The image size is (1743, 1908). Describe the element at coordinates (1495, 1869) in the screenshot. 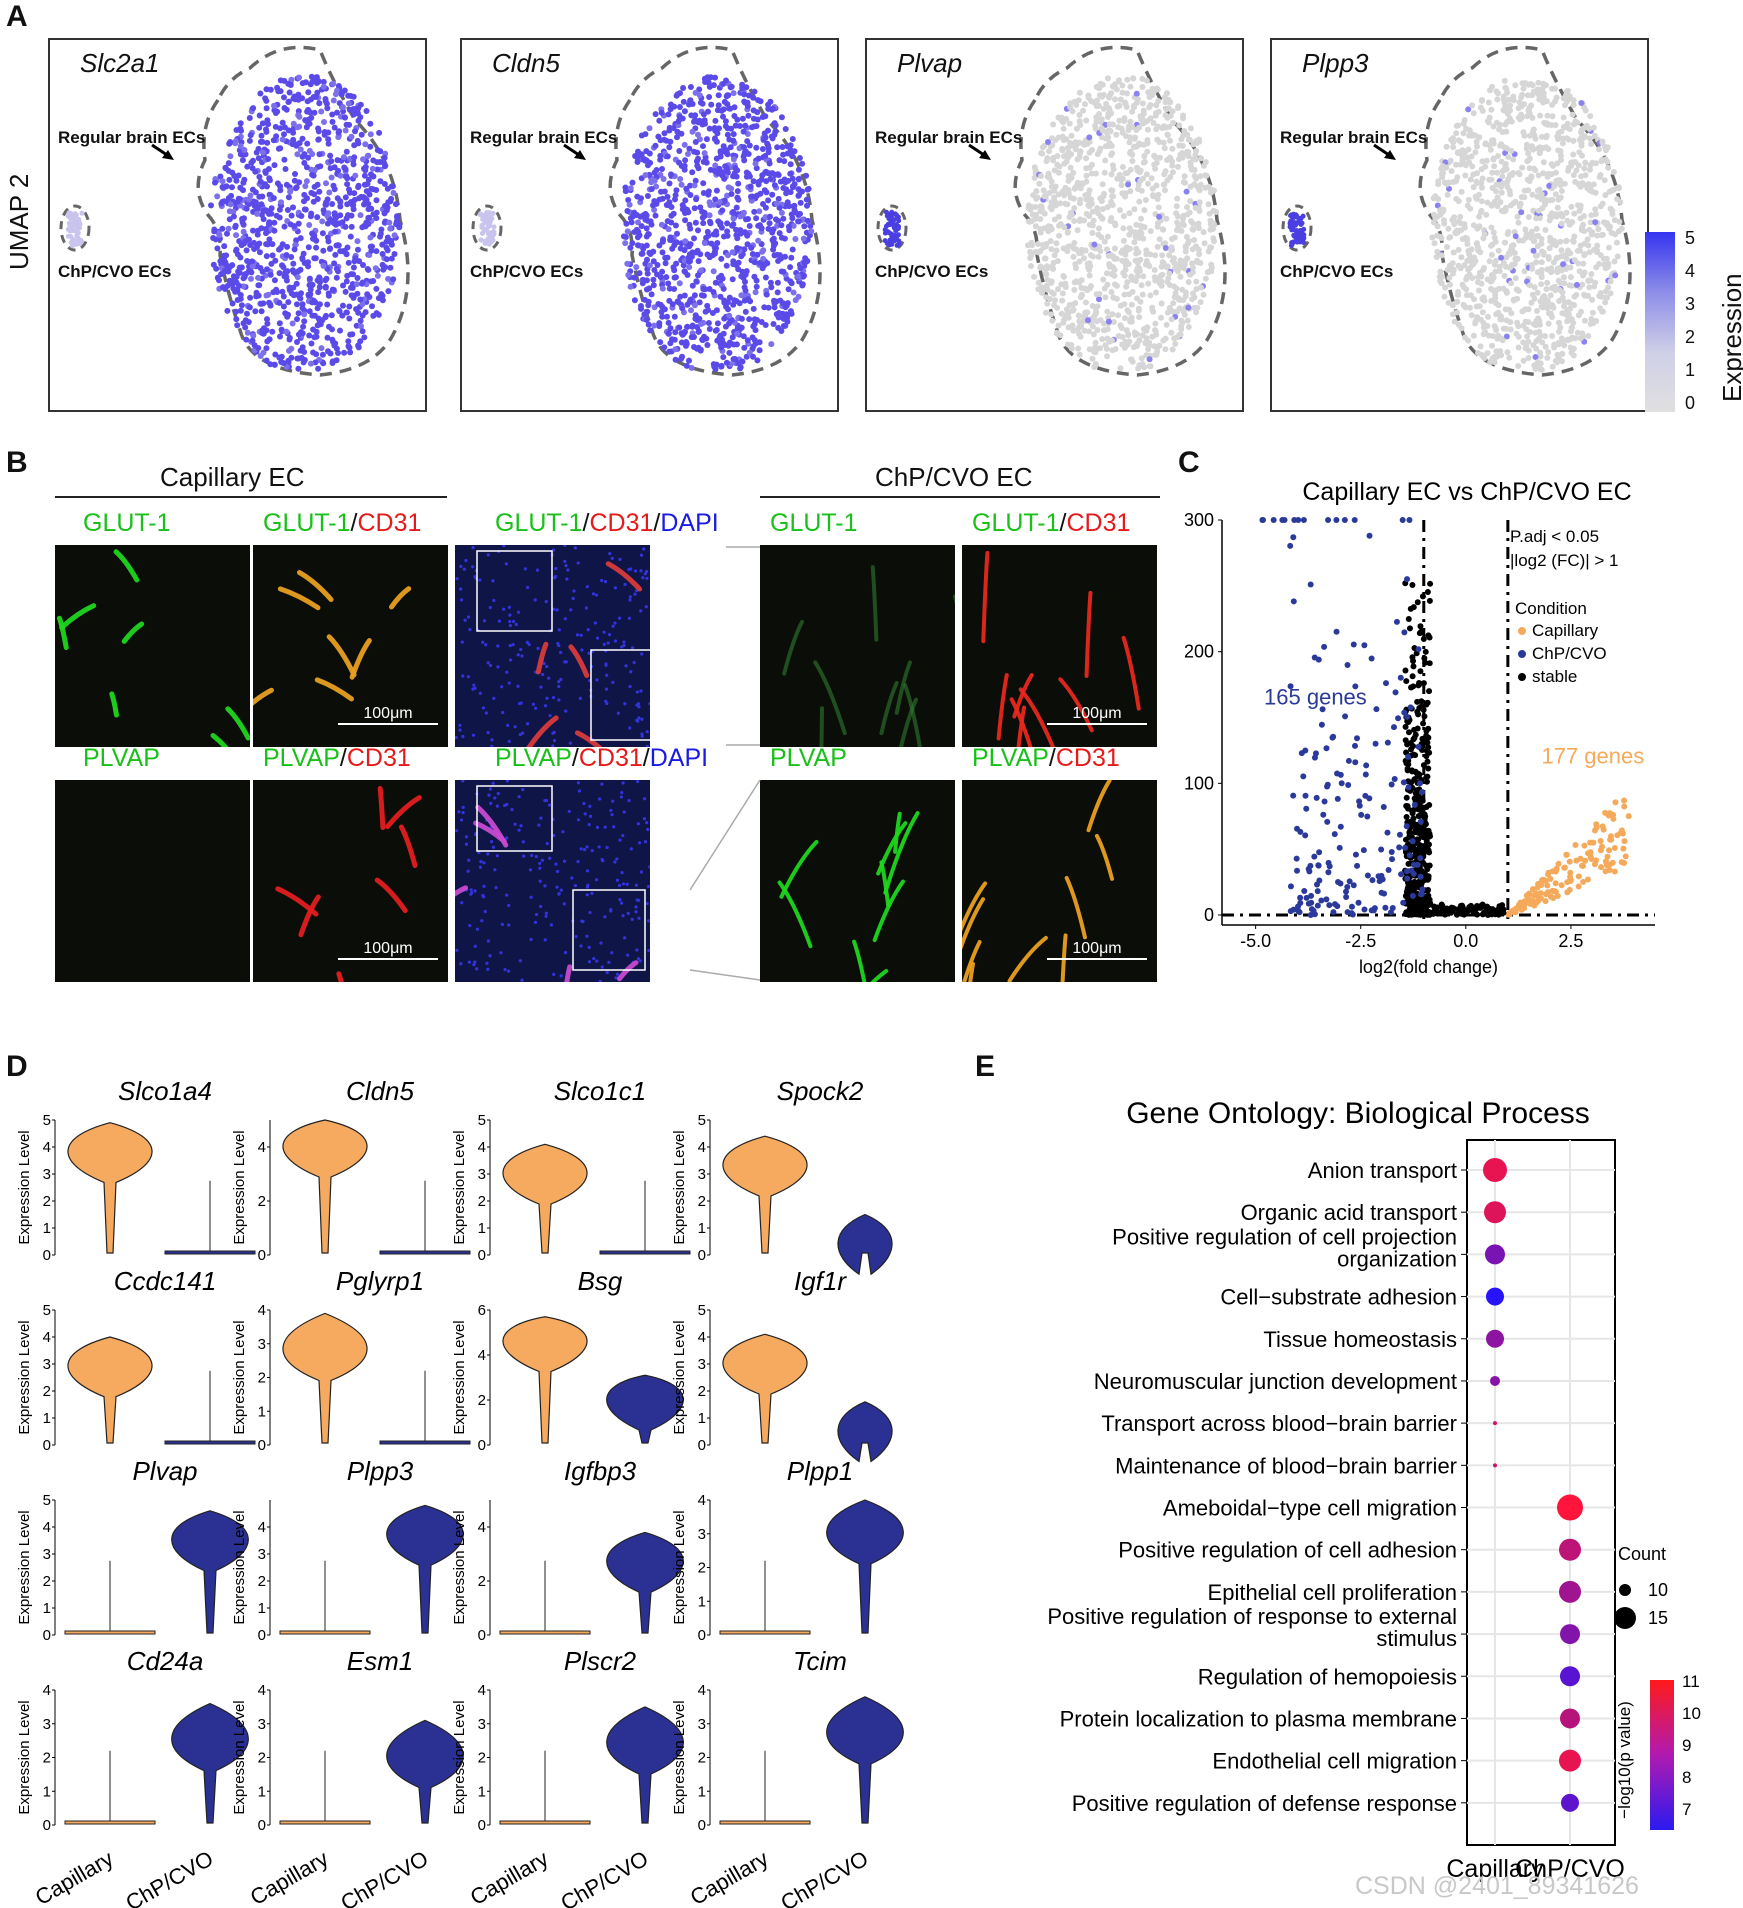

I see `go-xlabel: Capillary` at that location.